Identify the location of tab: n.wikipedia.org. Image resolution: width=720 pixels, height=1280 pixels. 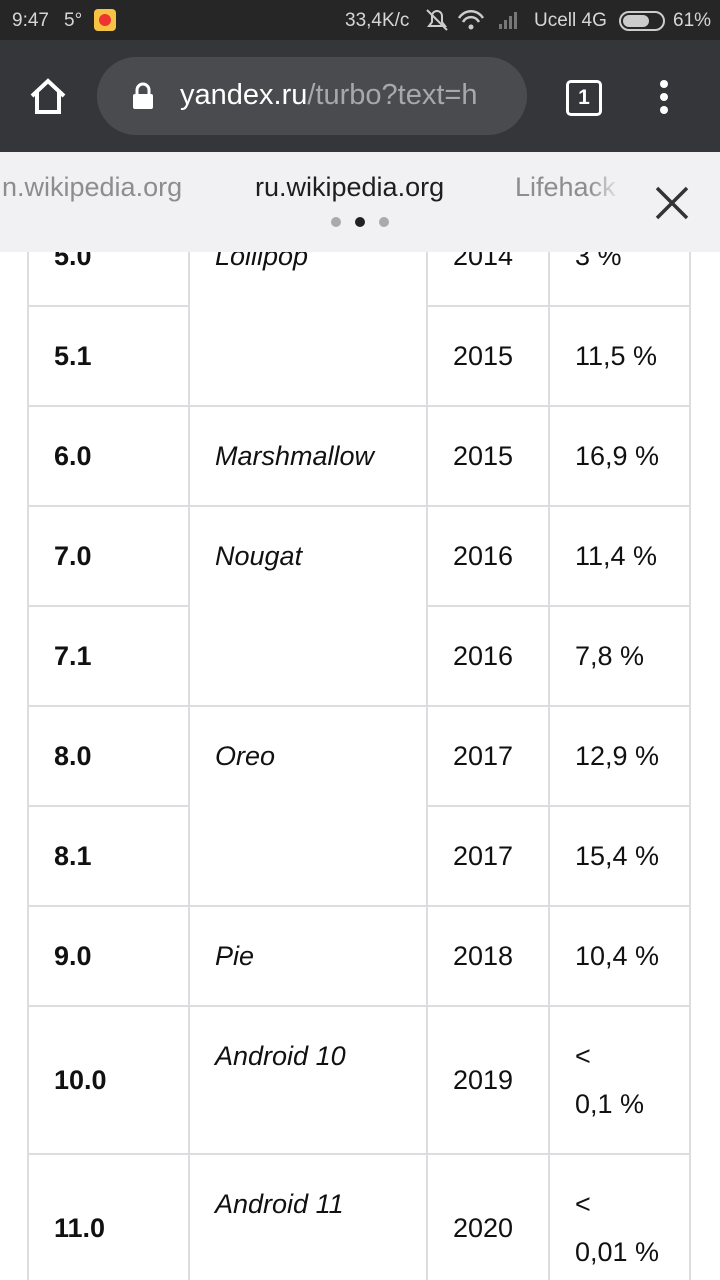
(92, 187).